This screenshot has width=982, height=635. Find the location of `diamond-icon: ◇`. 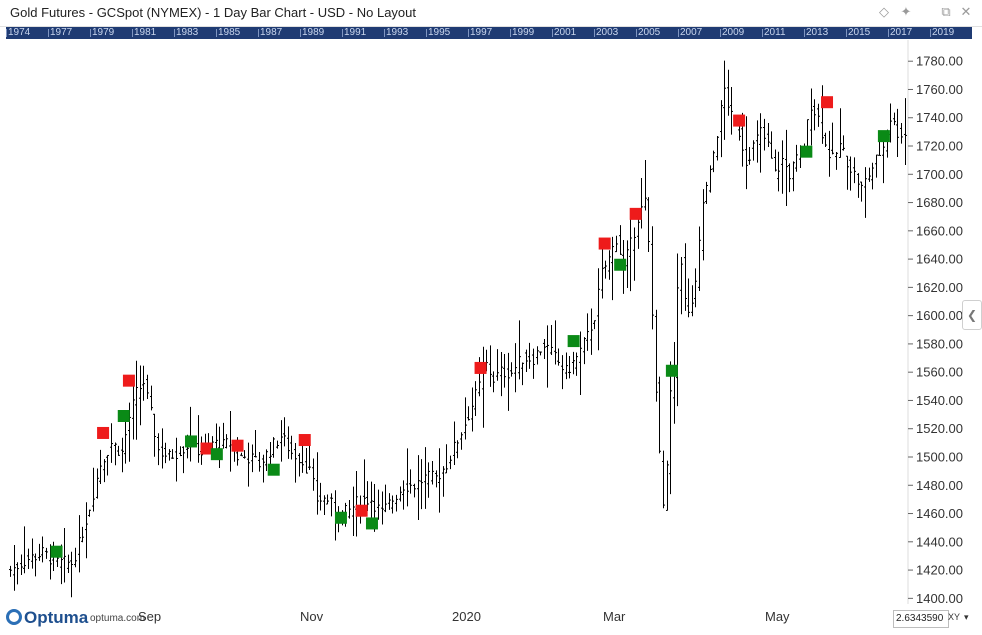

diamond-icon: ◇ is located at coordinates (884, 11).